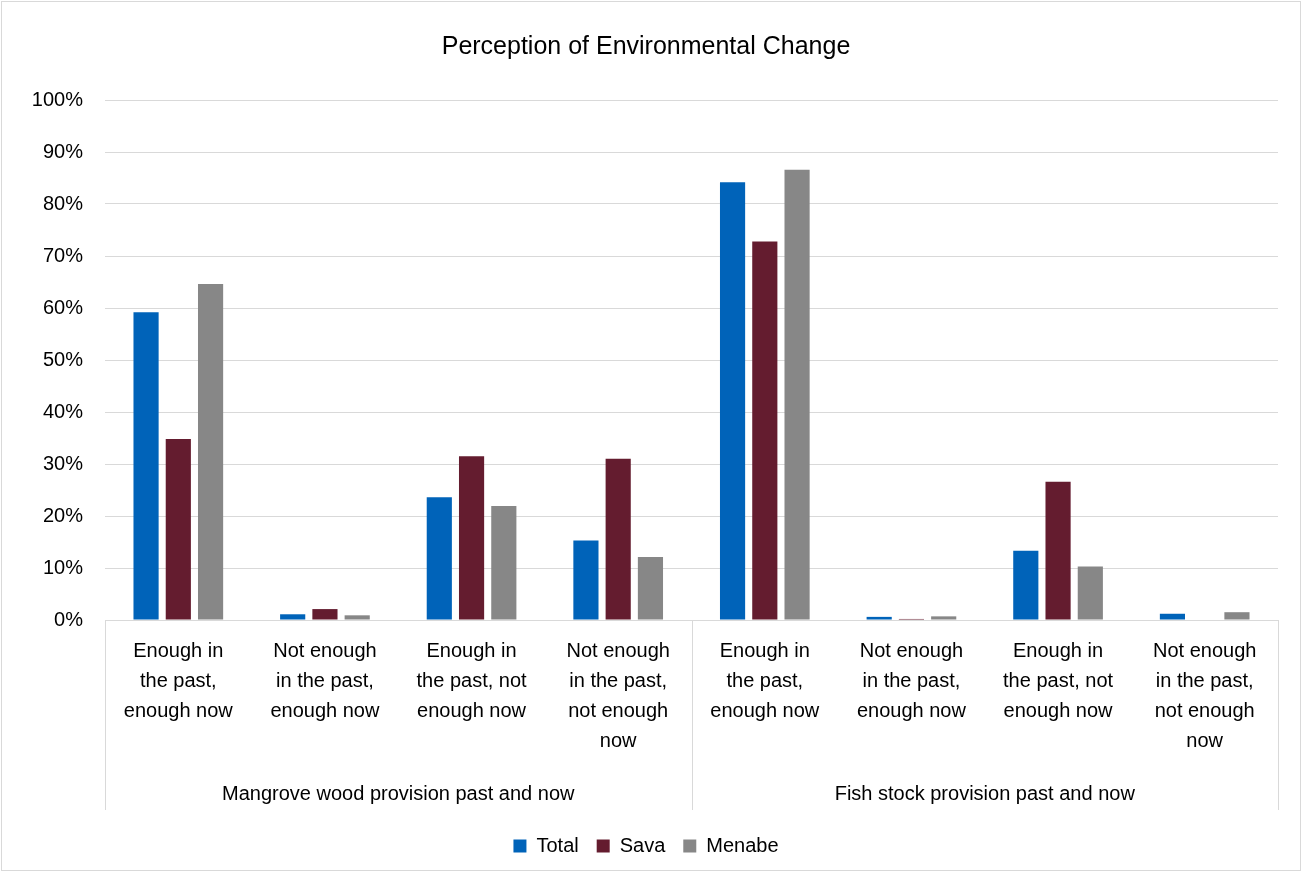  Describe the element at coordinates (63, 150) in the screenshot. I see `y-tick-label: 90%` at that location.